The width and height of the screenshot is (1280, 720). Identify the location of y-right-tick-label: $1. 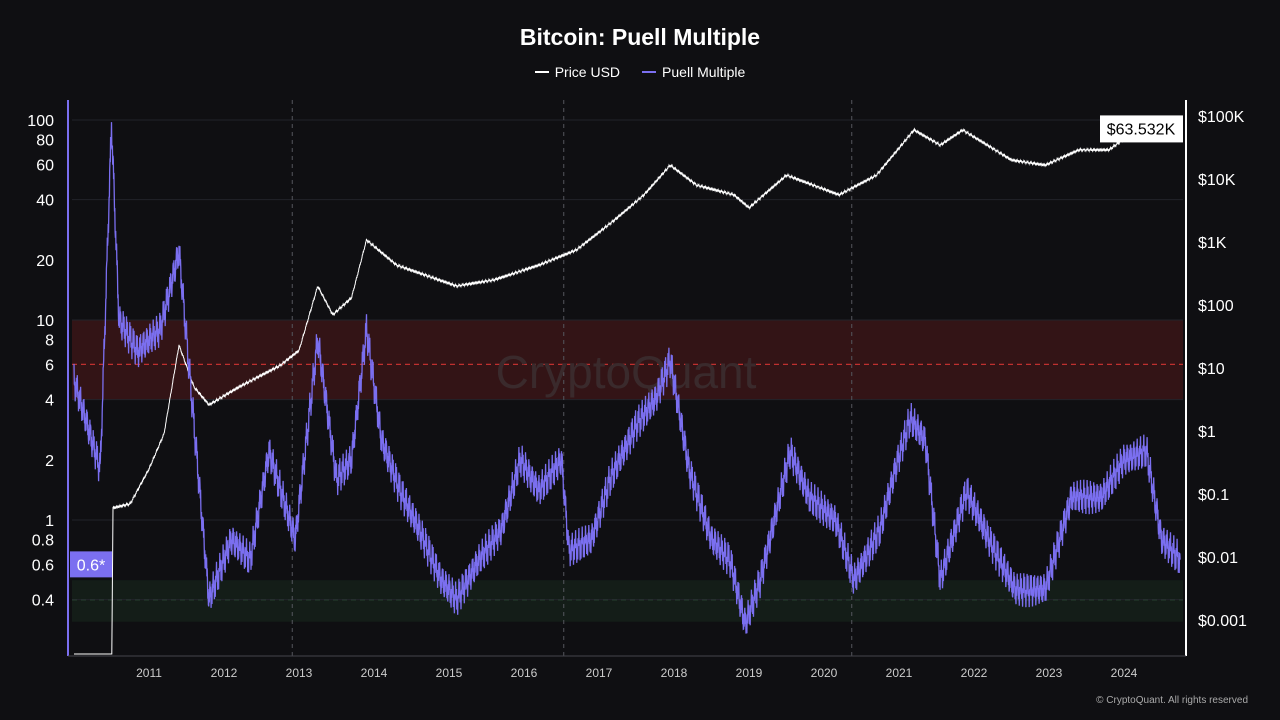
(1207, 432).